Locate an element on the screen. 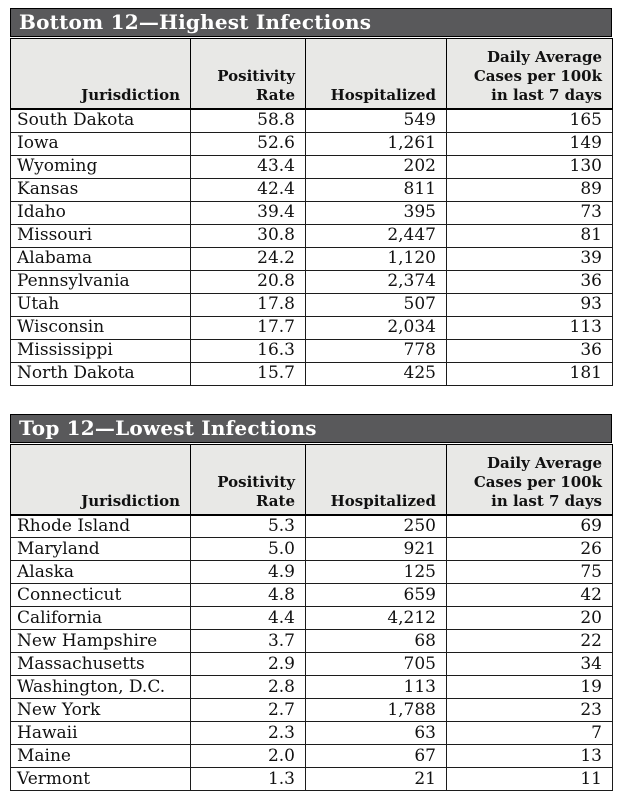  table-row: Kansas 42.4 811 89 is located at coordinates (311, 189).